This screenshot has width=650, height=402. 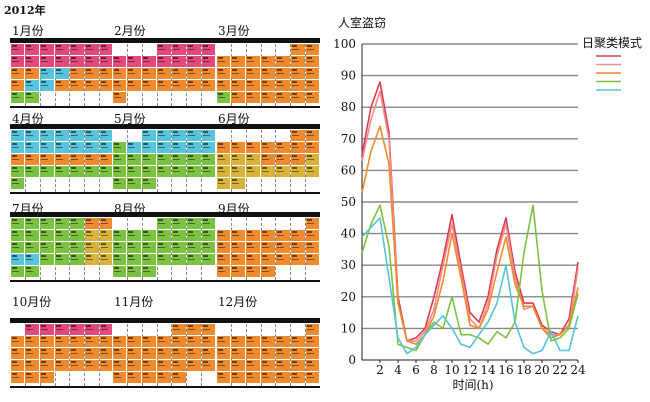 I want to click on month-title: 1月份, so click(x=28, y=31).